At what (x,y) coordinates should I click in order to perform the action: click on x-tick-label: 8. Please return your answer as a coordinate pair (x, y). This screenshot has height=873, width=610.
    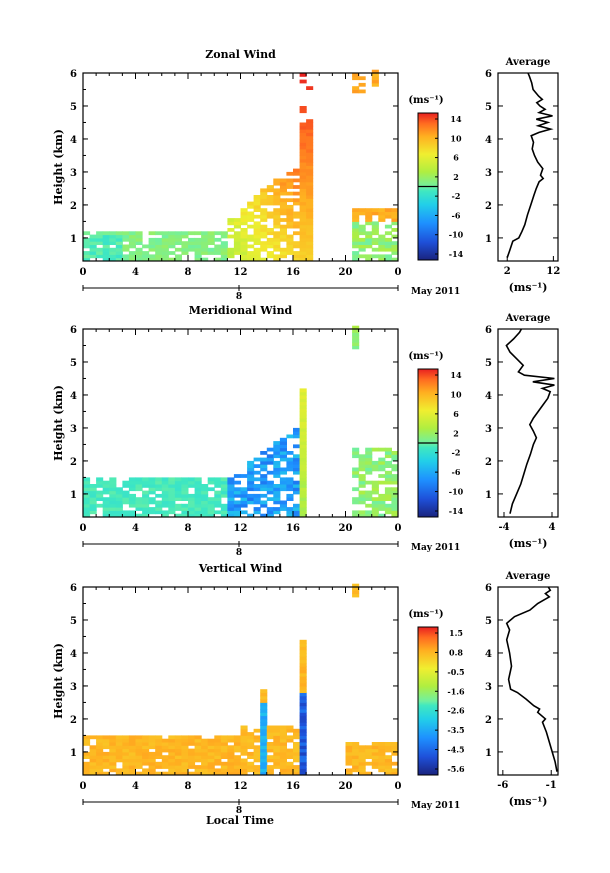
    Looking at the image, I should click on (188, 272).